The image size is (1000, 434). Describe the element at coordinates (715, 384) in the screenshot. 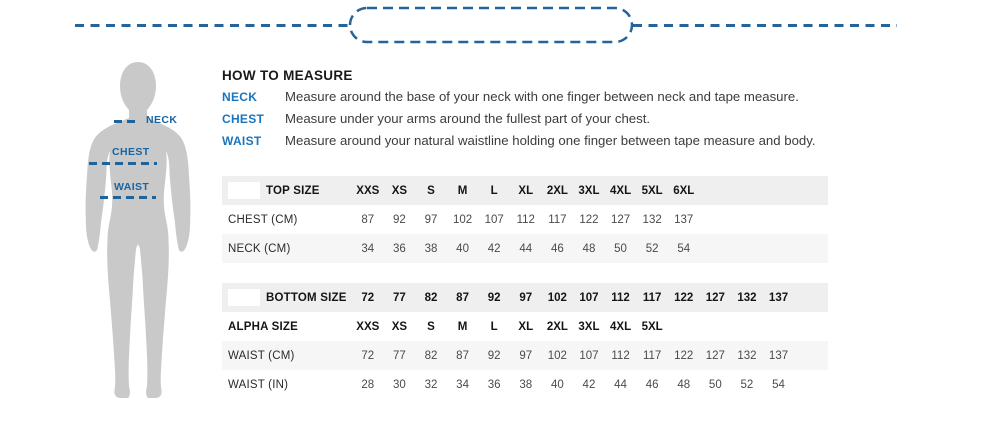

I see `value-cell: 50` at that location.